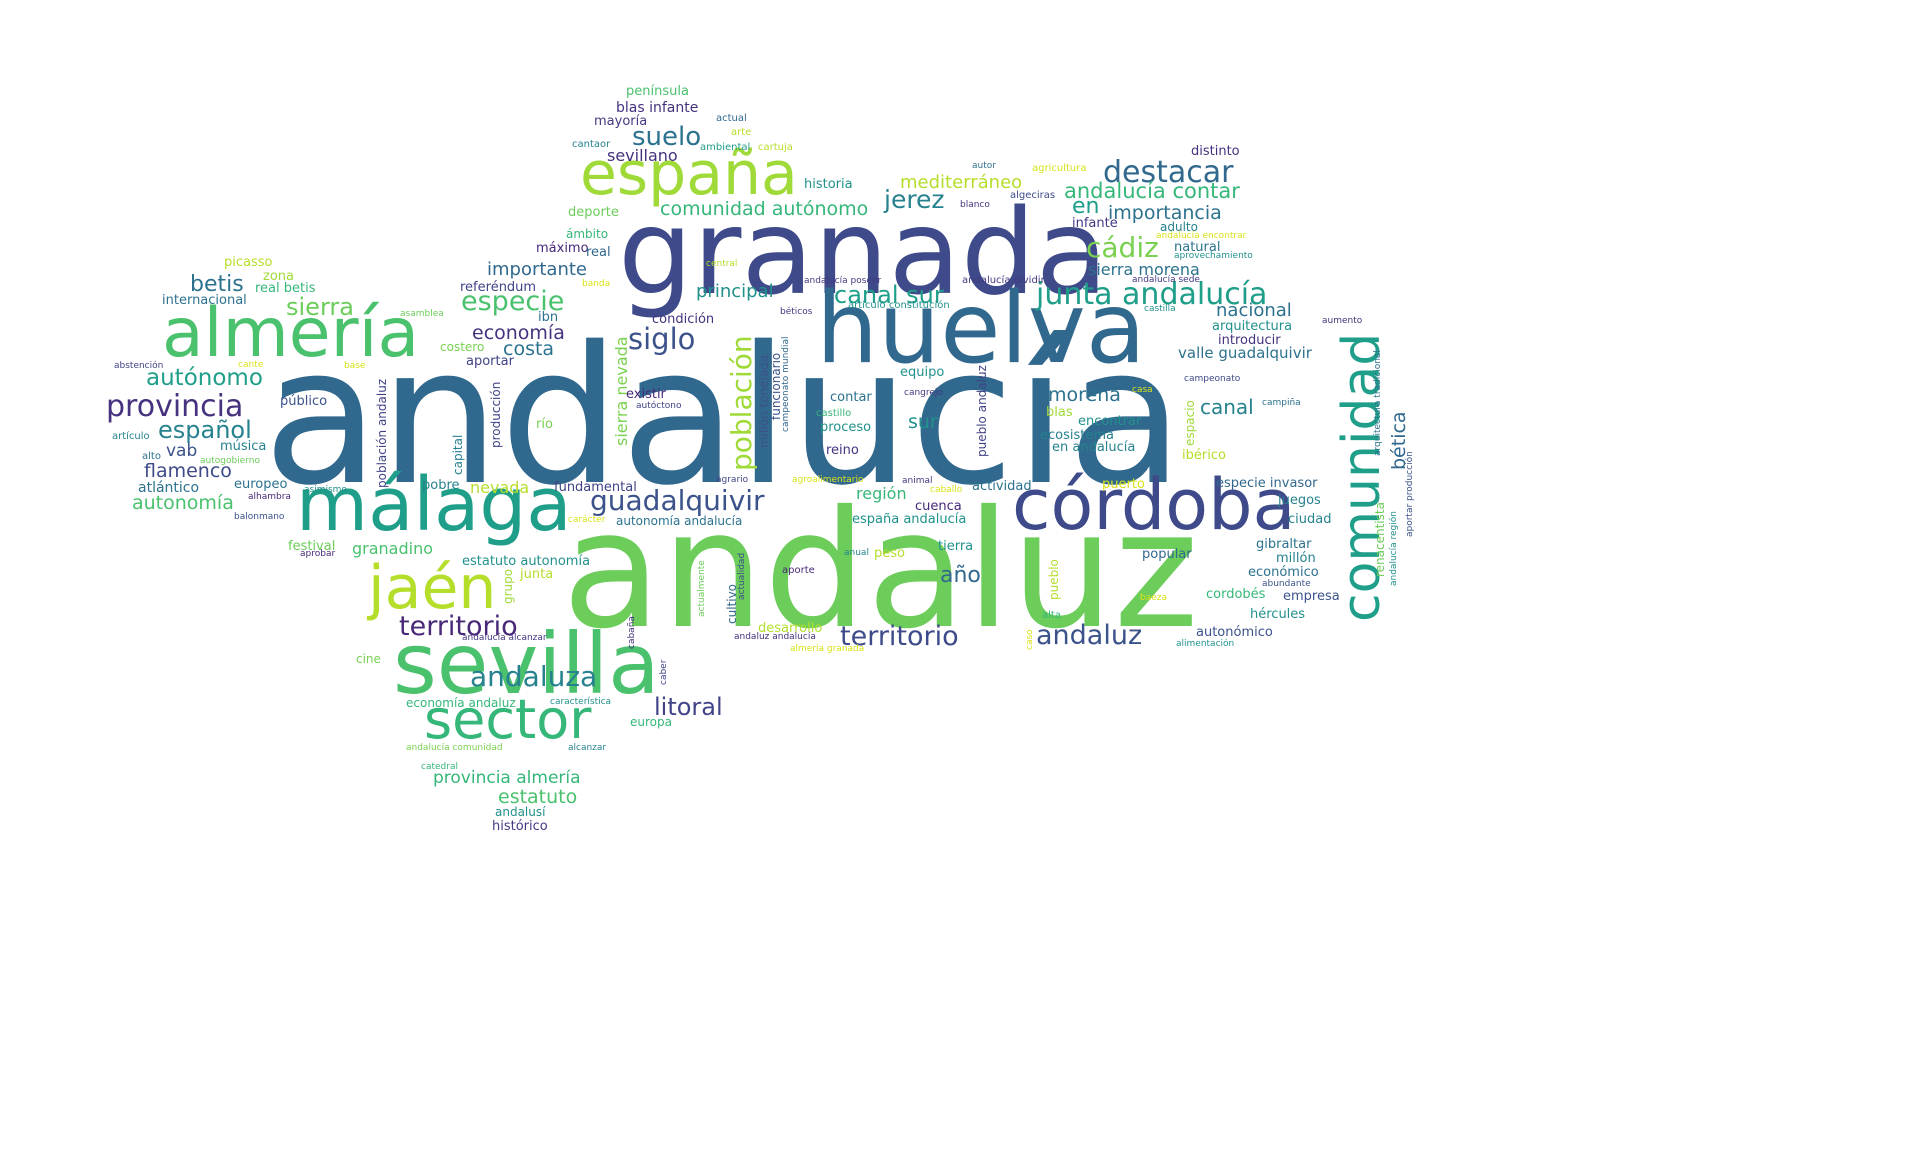  What do you see at coordinates (318, 554) in the screenshot?
I see `word-aprobar: aprobar` at bounding box center [318, 554].